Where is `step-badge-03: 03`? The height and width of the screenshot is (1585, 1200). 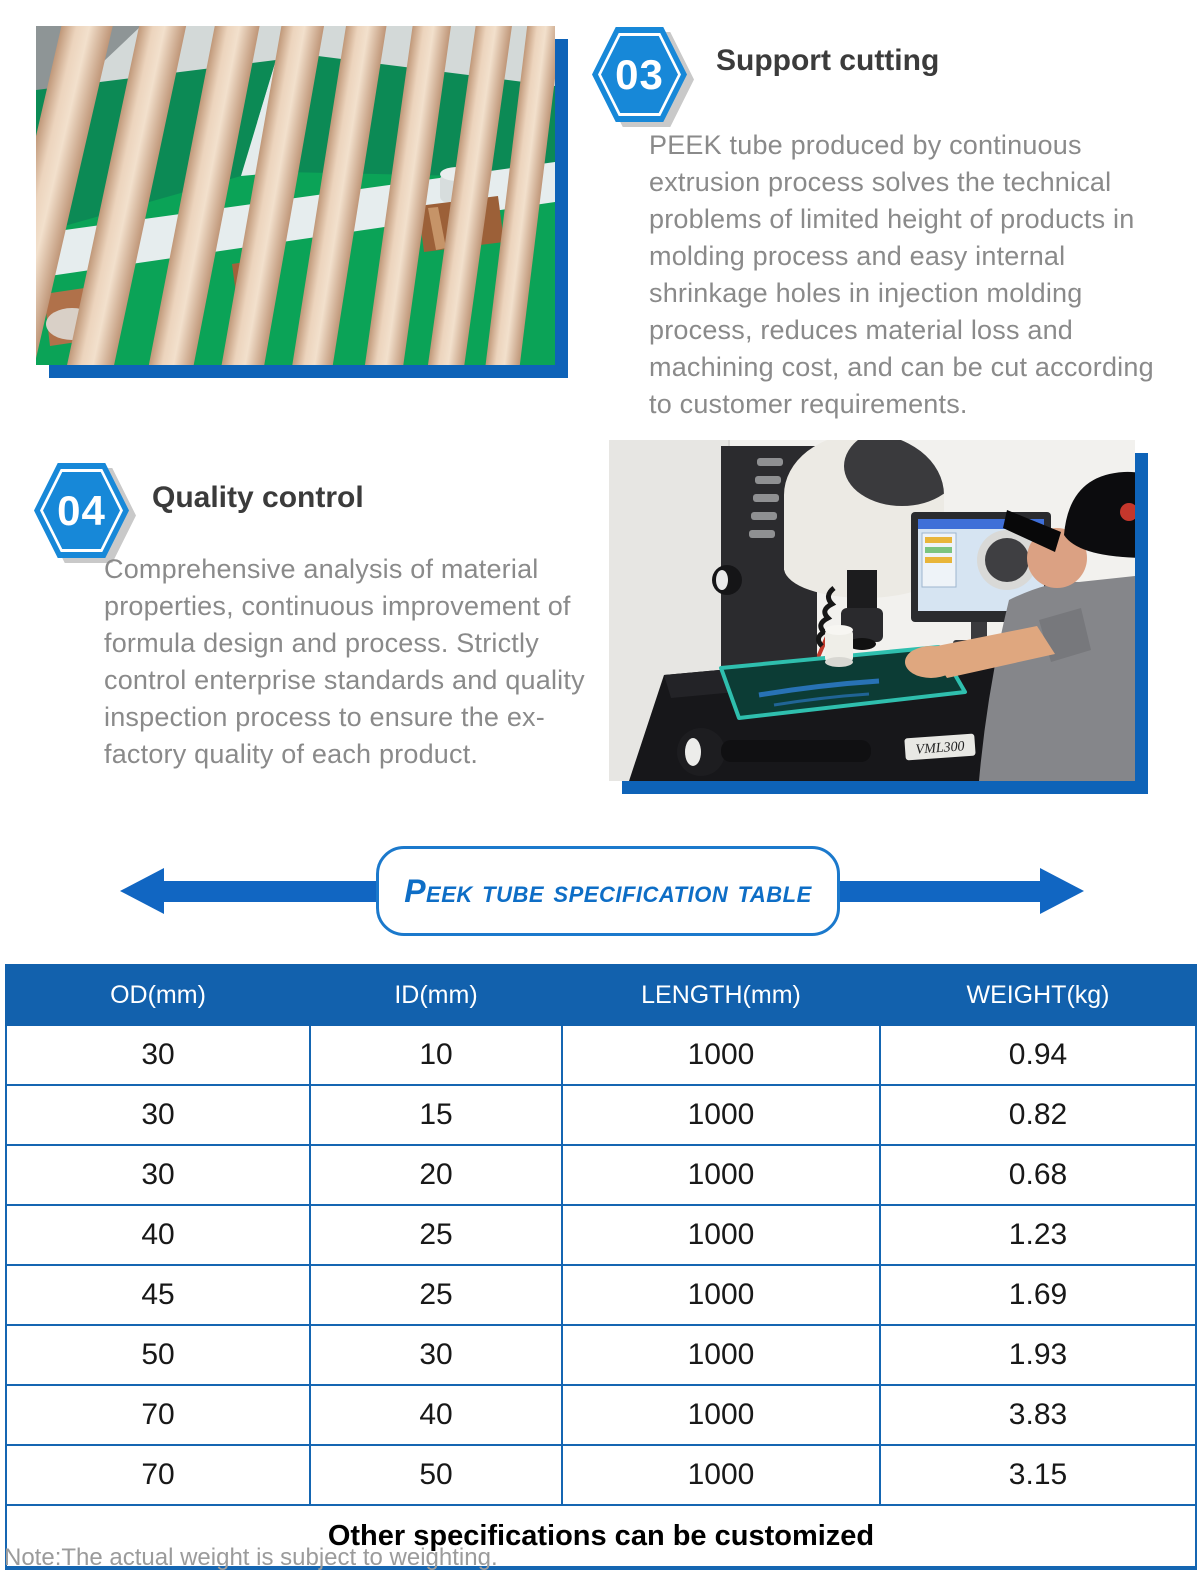
step-badge-03: 03 is located at coordinates (639, 74).